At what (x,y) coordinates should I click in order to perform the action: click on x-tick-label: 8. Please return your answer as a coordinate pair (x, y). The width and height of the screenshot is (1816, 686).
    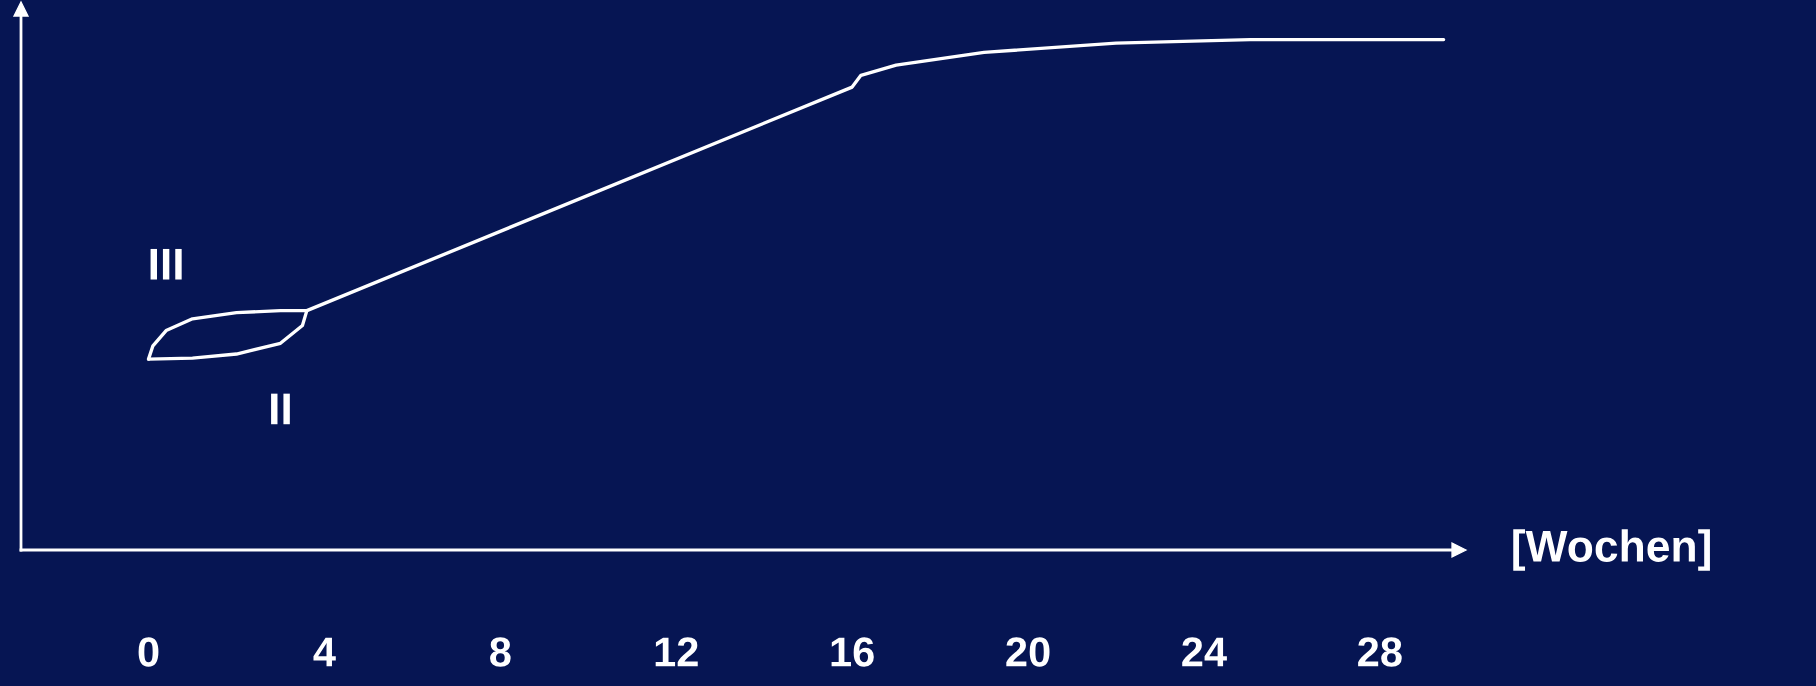
    Looking at the image, I should click on (500, 652).